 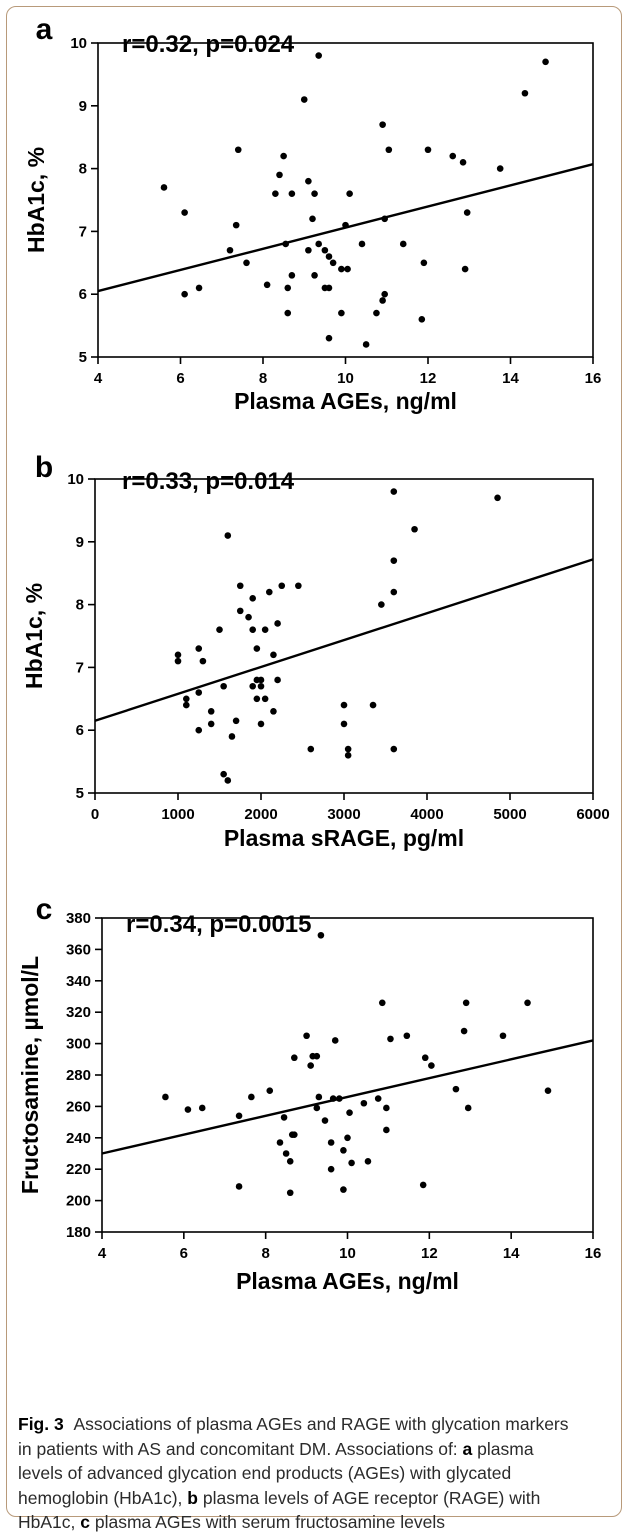 What do you see at coordinates (263, 378) in the screenshot?
I see `panel-a-x-tick-label: 8` at bounding box center [263, 378].